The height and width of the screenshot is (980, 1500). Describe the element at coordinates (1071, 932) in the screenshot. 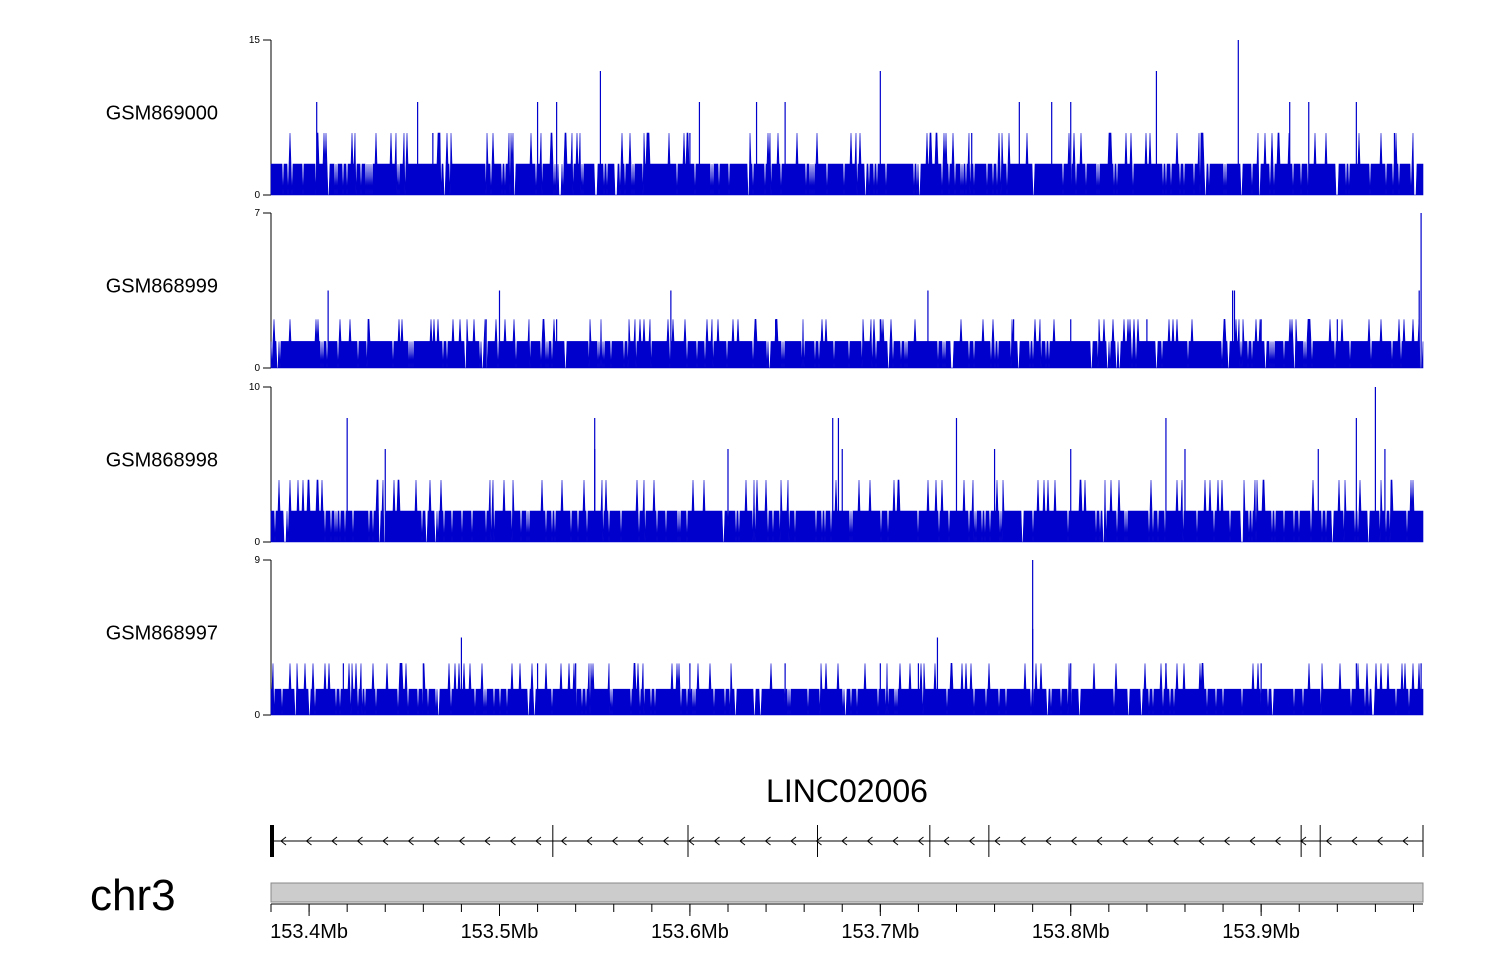

I see `x-tick-label: 153.8Mb` at that location.